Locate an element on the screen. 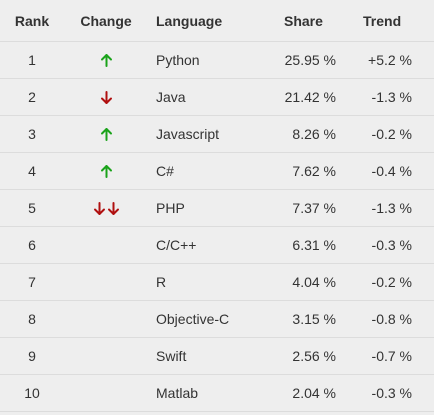  language-cell: Java is located at coordinates (171, 97).